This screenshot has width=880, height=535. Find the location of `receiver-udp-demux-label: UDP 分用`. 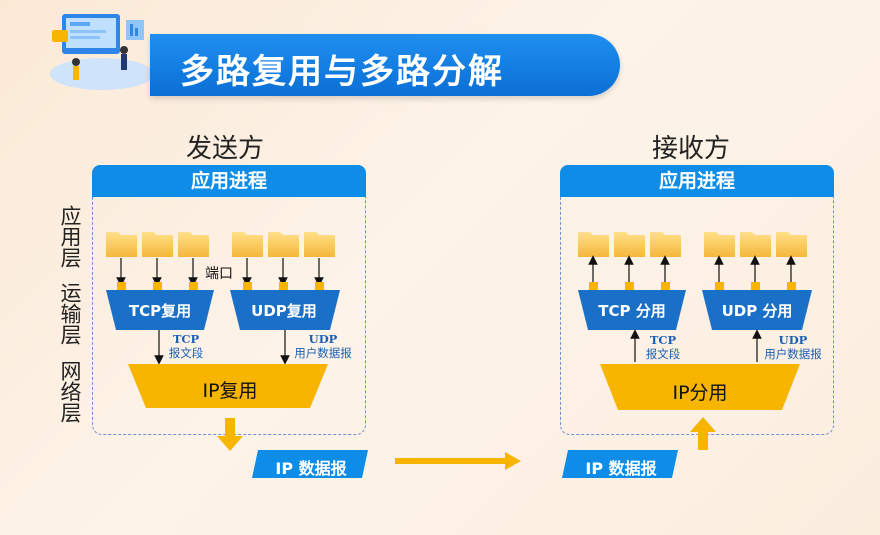

receiver-udp-demux-label: UDP 分用 is located at coordinates (757, 311).